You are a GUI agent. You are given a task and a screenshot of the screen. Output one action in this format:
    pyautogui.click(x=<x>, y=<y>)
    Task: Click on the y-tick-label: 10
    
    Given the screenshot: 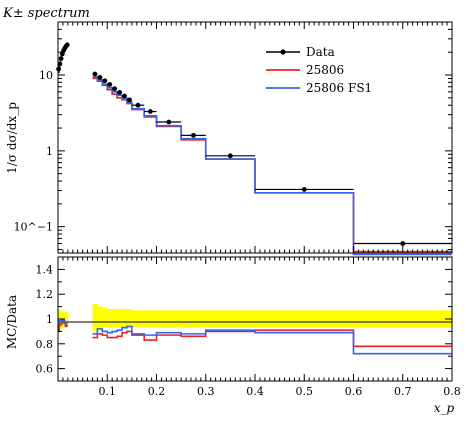 What is the action you would take?
    pyautogui.click(x=46, y=75)
    